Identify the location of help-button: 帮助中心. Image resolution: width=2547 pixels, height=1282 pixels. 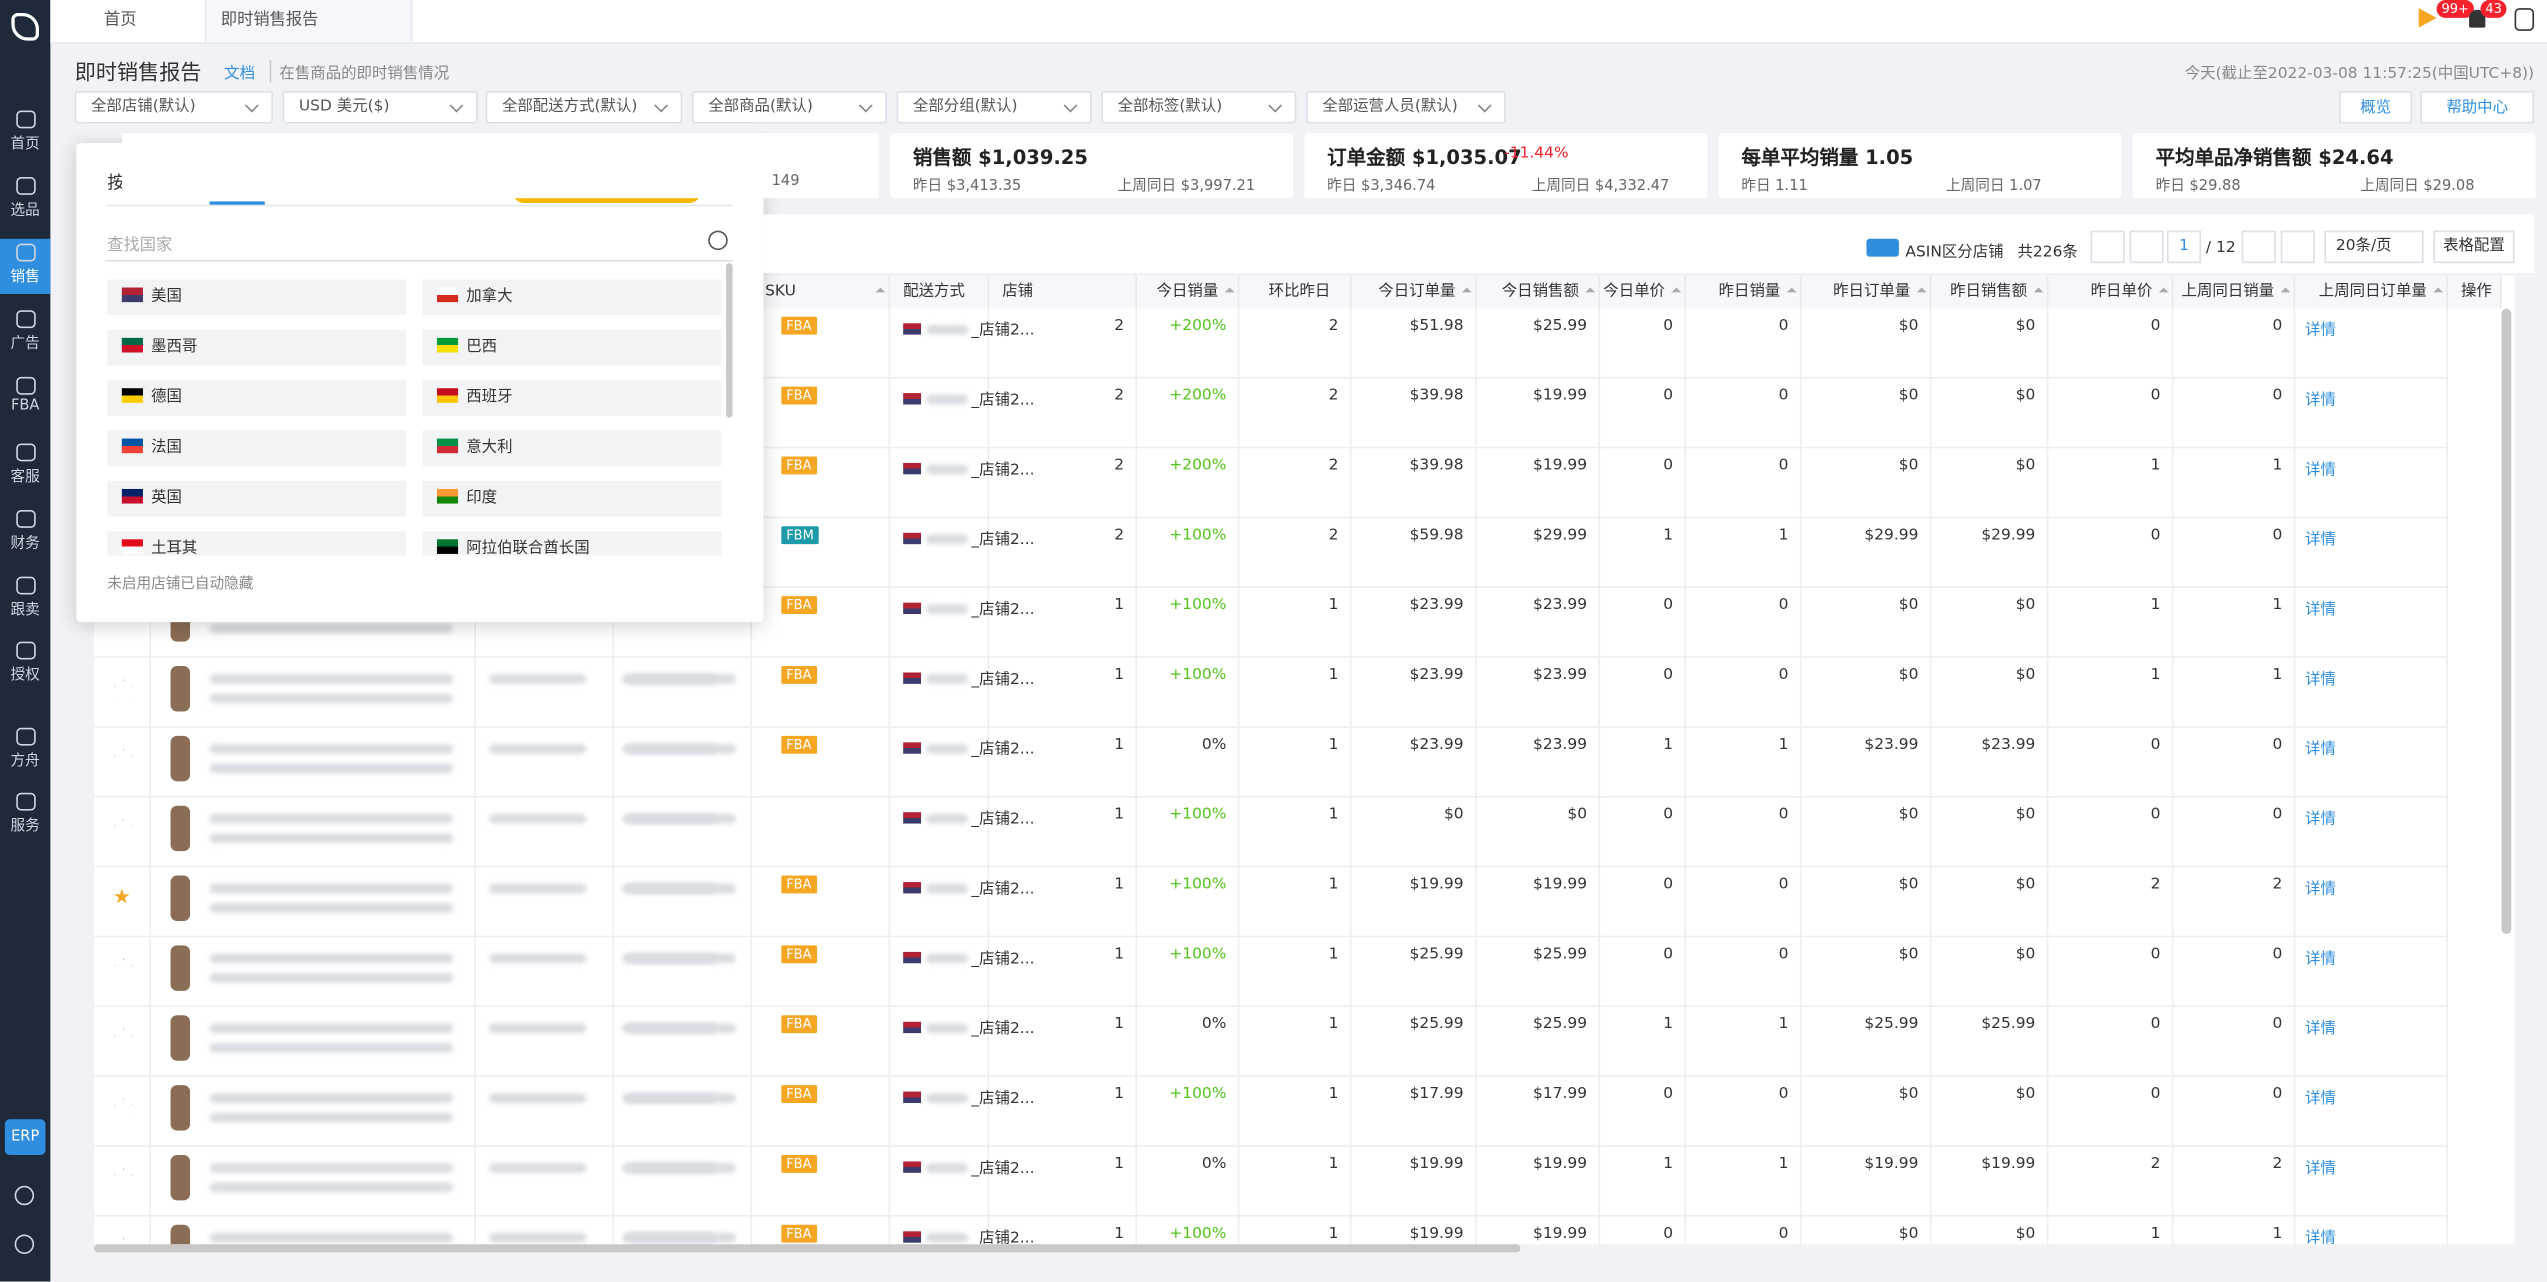
(2477, 107).